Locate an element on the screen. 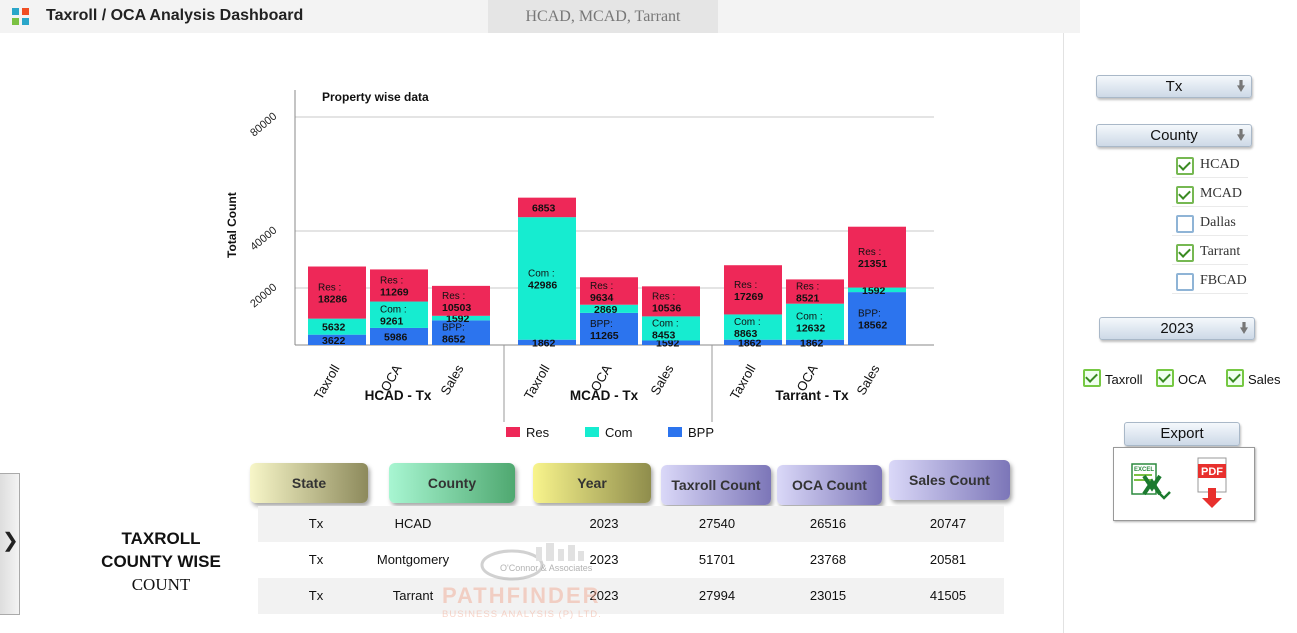 The height and width of the screenshot is (633, 1297). y-tick-labels: 20000 40000 80000 is located at coordinates (263, 210).